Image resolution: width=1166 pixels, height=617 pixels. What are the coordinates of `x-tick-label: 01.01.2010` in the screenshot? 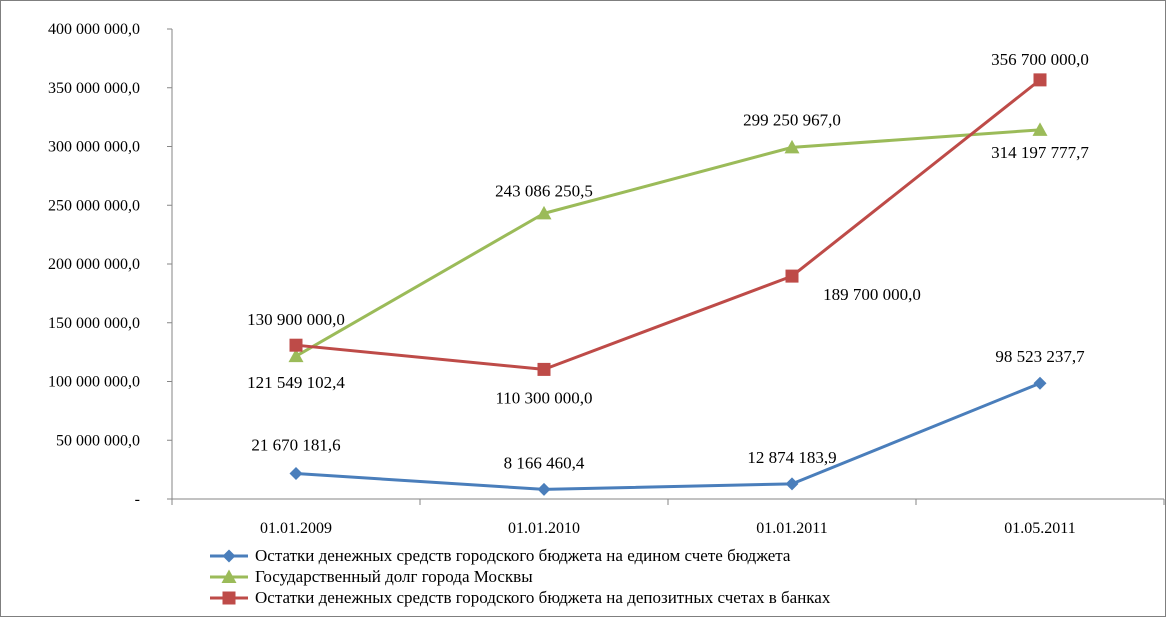 It's located at (544, 528).